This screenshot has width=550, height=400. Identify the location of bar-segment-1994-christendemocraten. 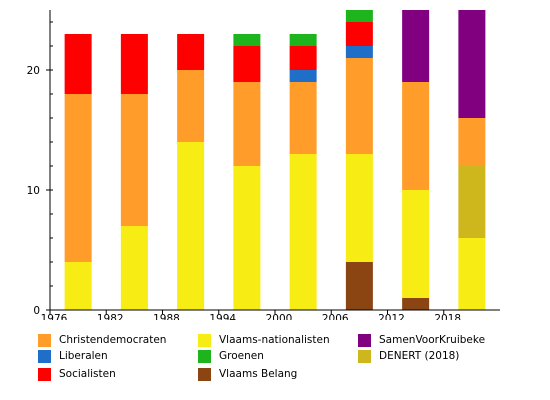
(247, 124).